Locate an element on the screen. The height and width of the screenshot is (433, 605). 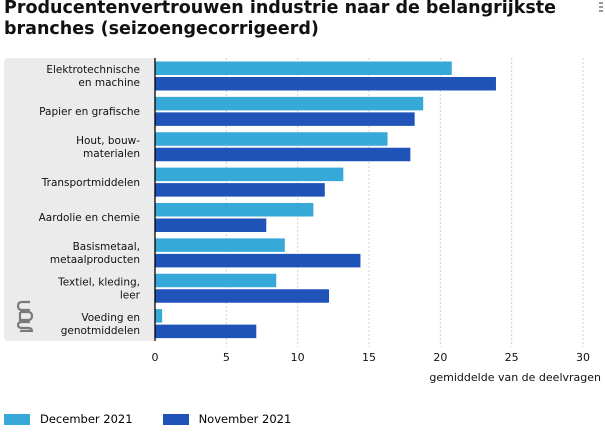
legend-swatch-december is located at coordinates (17, 419).